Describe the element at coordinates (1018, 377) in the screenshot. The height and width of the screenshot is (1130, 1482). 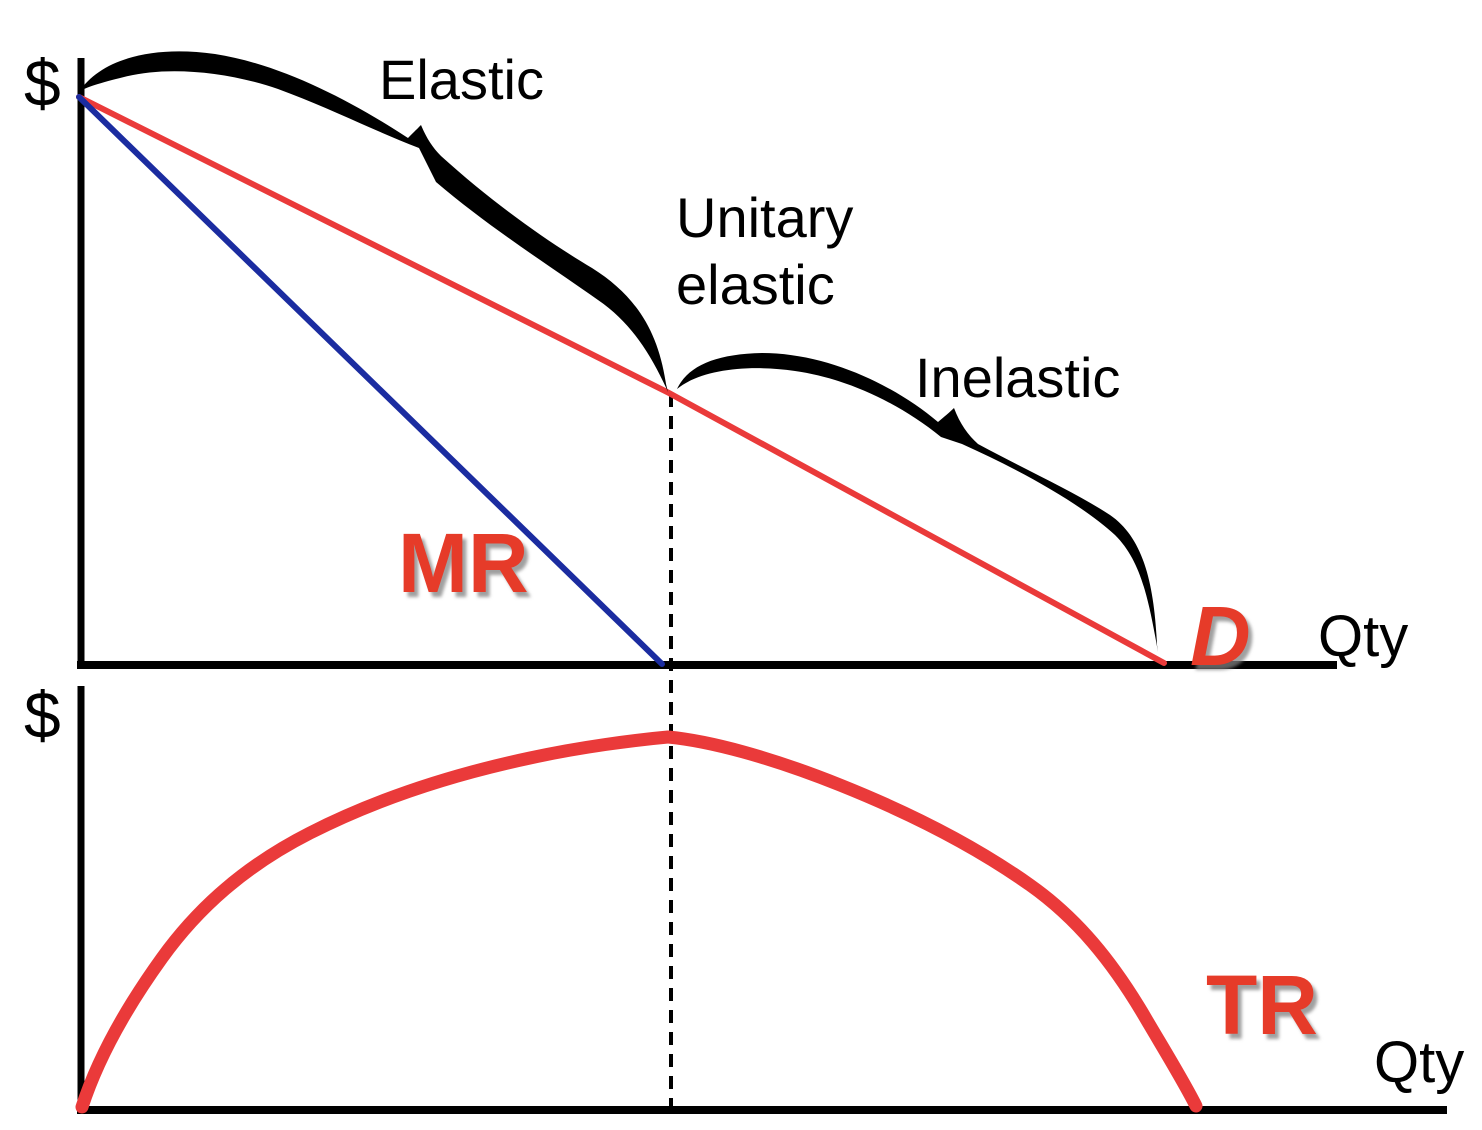
I see `inelastic-region-label: Inelastic` at that location.